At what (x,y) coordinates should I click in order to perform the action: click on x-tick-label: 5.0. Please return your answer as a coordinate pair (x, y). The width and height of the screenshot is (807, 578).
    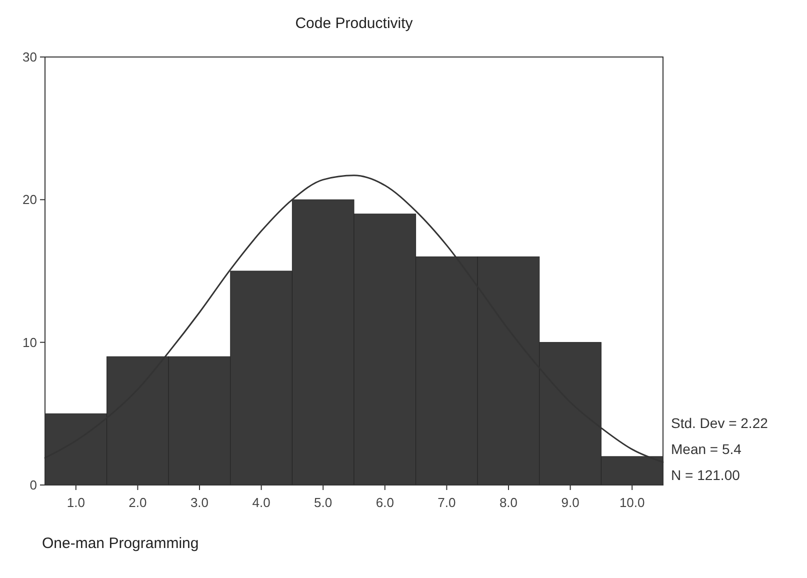
    Looking at the image, I should click on (323, 502).